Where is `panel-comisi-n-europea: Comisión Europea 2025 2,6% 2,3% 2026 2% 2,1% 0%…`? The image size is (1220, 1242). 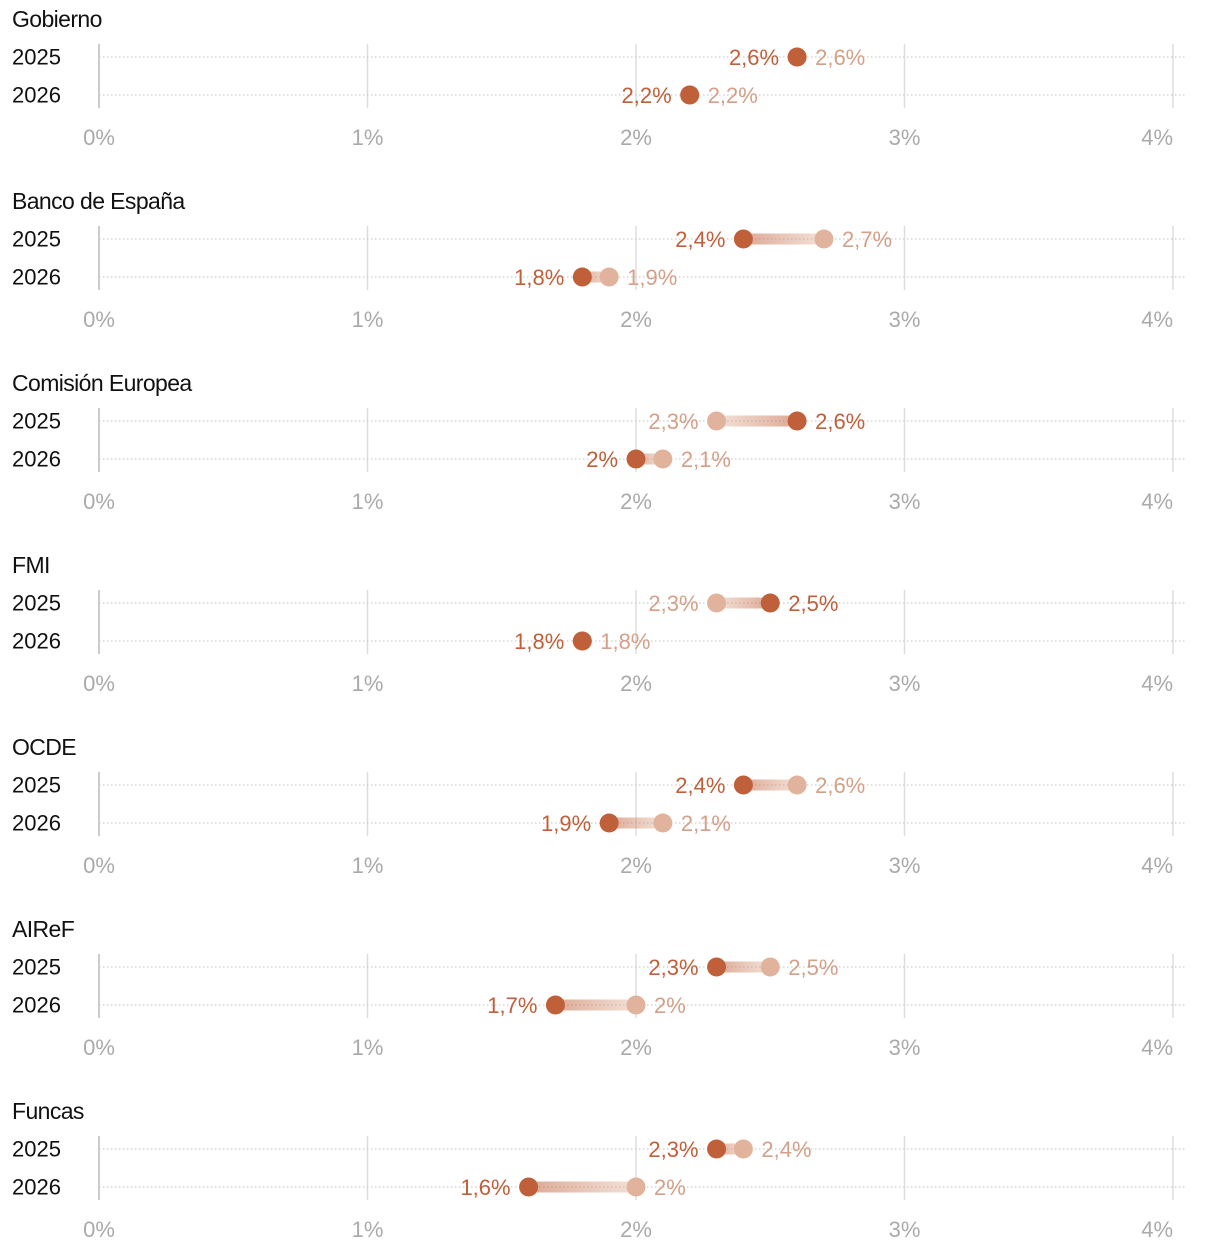 panel-comisi-n-europea: Comisión Europea 2025 2,6% 2,3% 2026 2% 2,1% 0%… is located at coordinates (599, 442).